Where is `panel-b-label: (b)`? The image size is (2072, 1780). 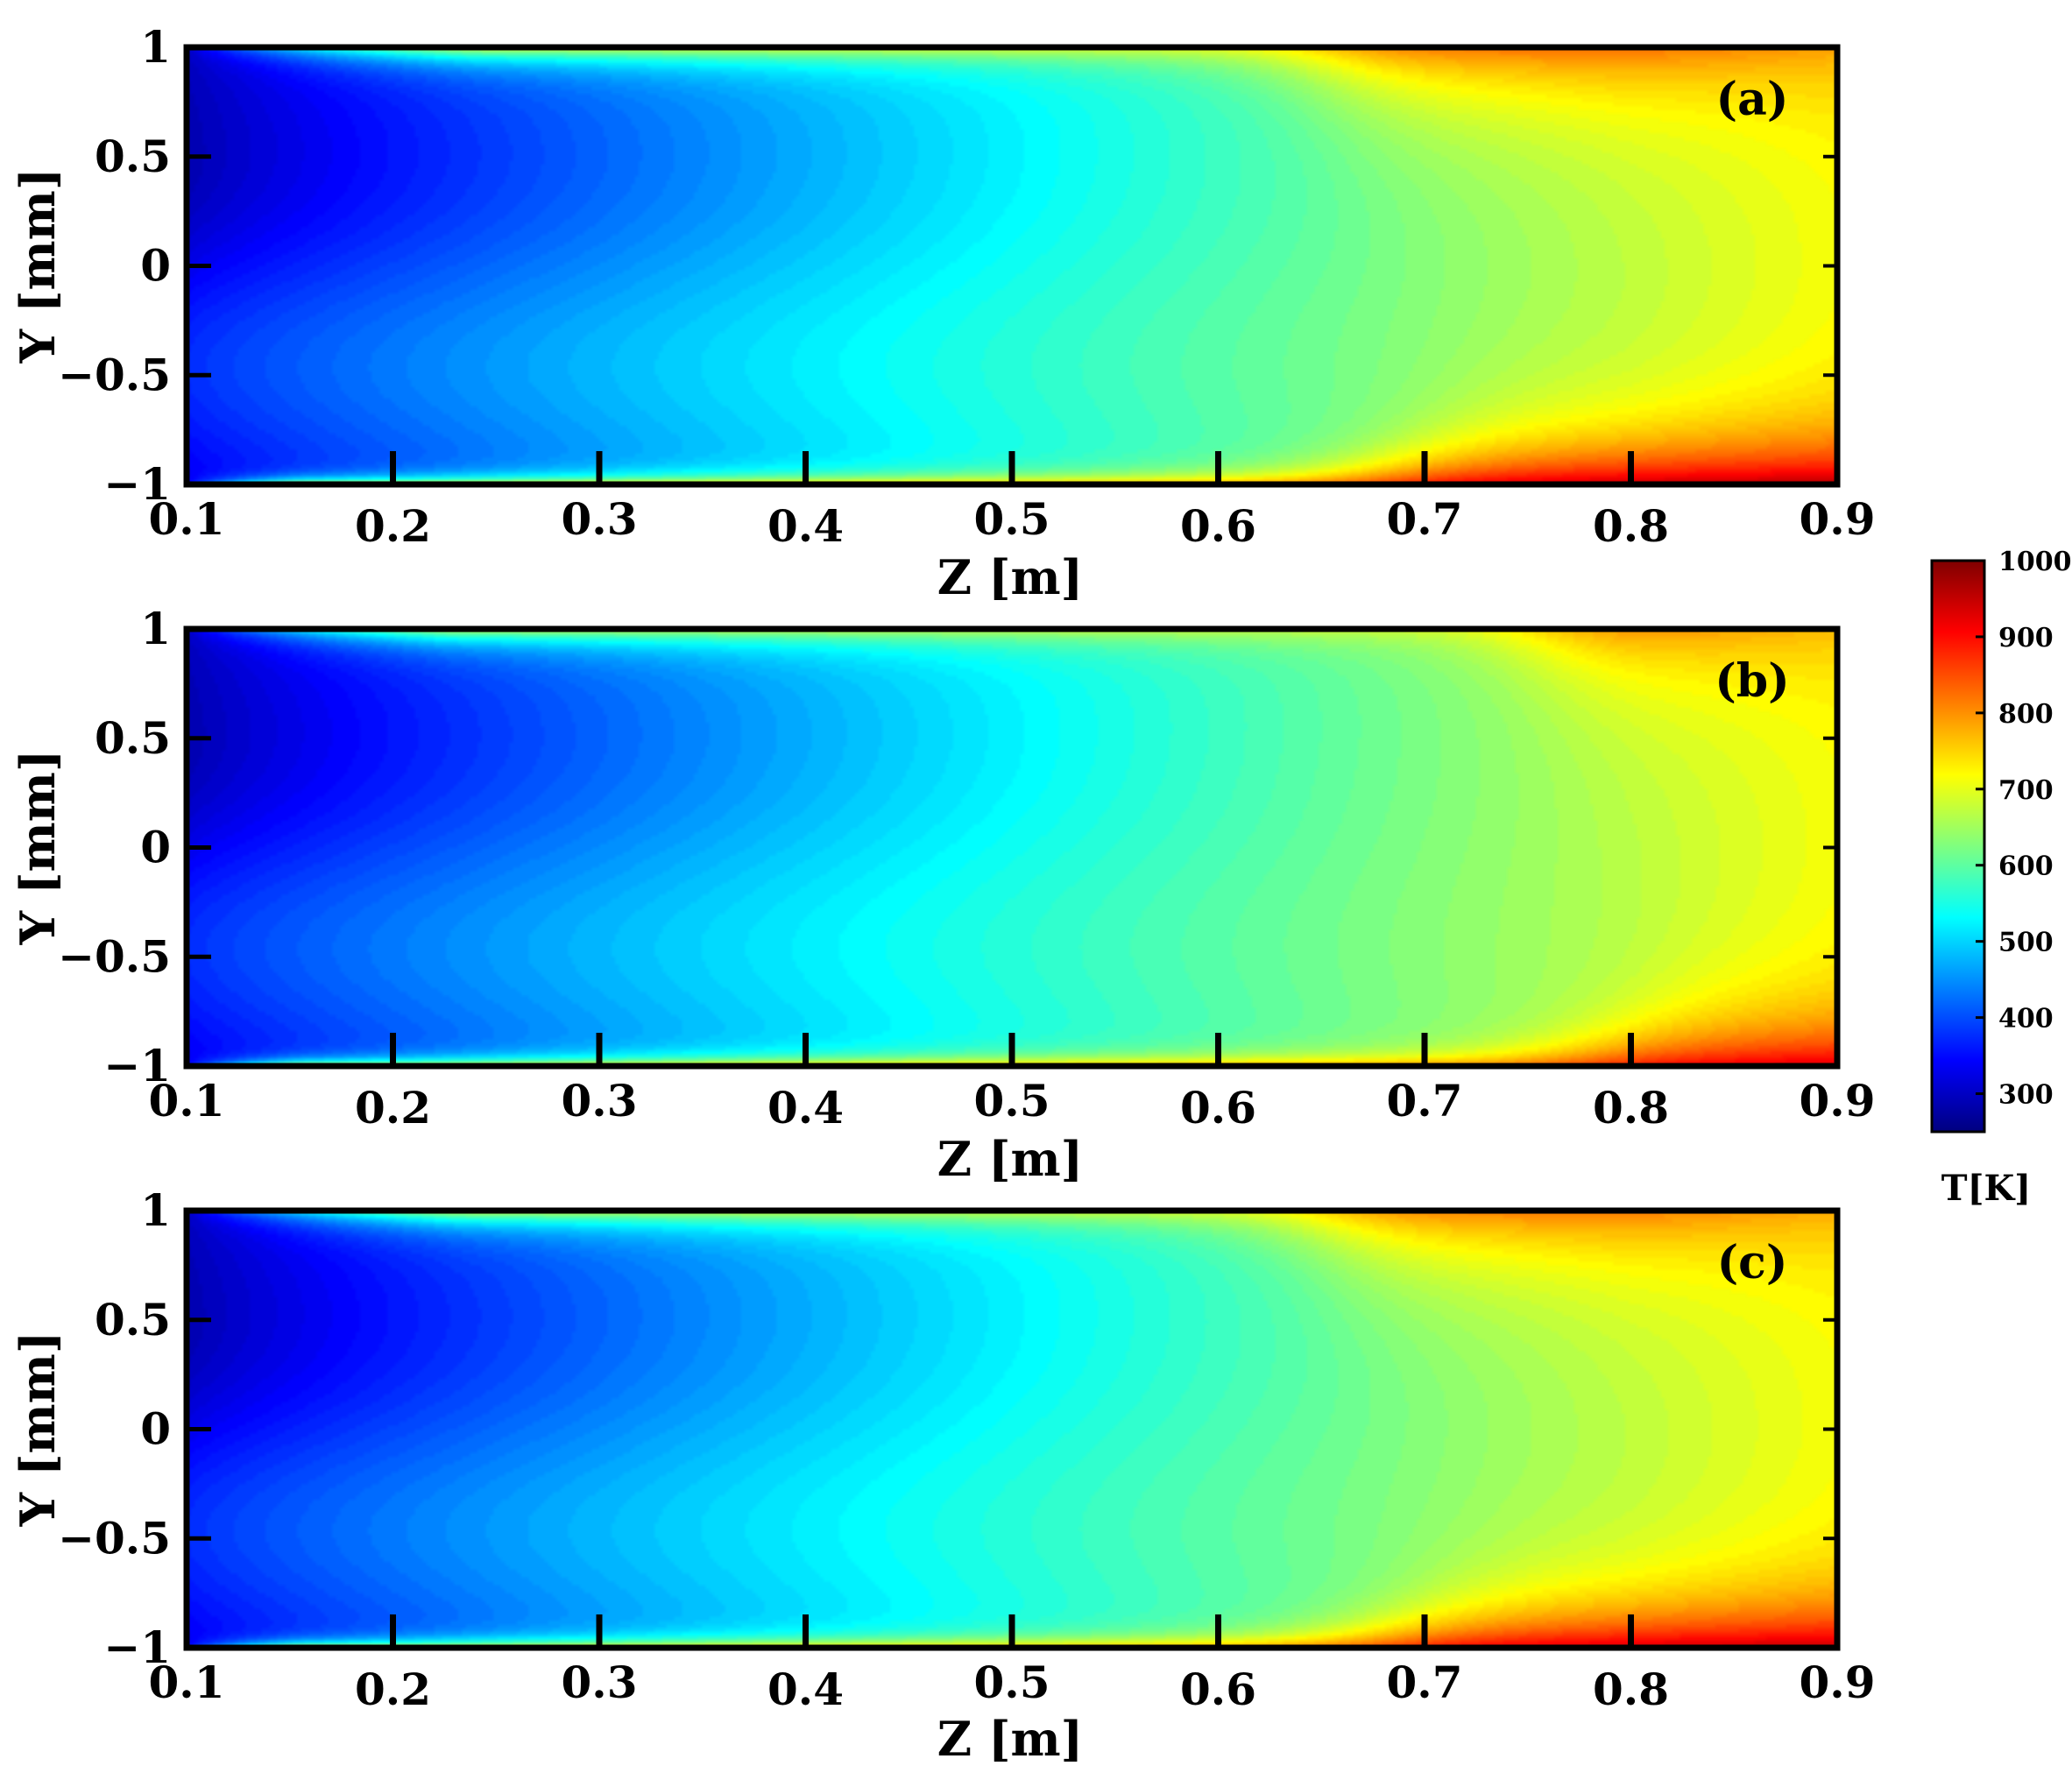 panel-b-label: (b) is located at coordinates (1752, 681).